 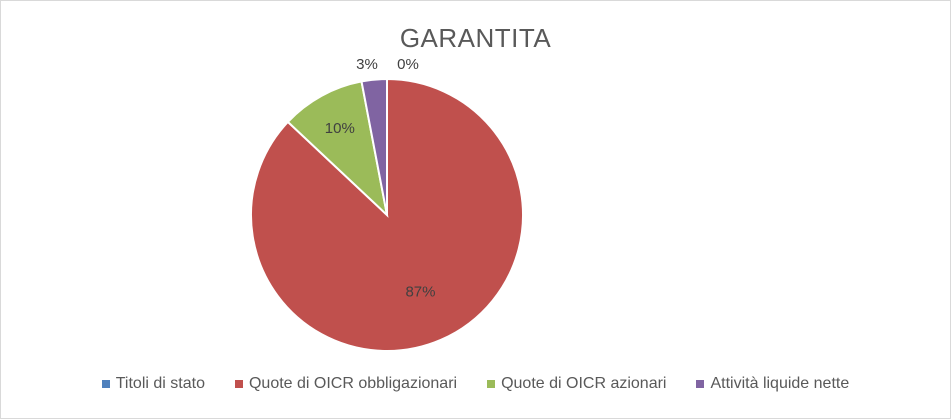 I want to click on legend-label: Quote di OICR azionari, so click(x=584, y=383).